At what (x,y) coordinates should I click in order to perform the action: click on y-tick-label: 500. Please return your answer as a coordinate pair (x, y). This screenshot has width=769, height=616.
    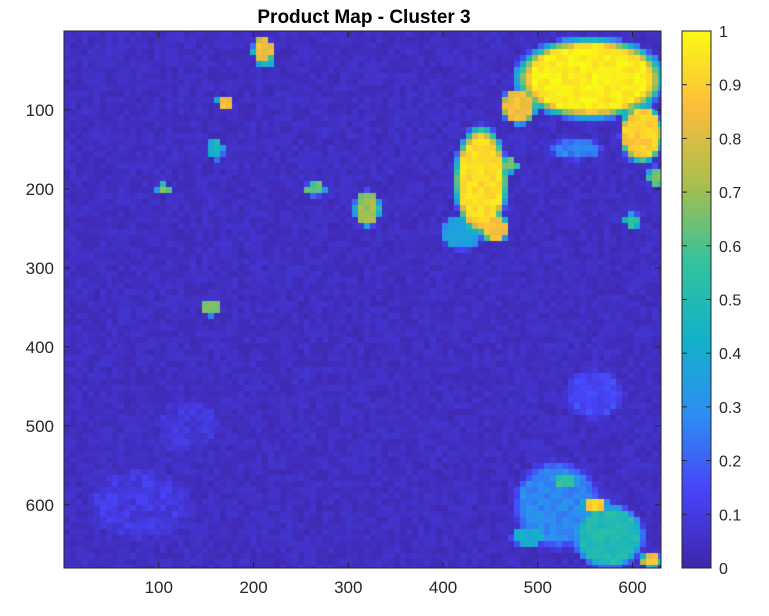
    Looking at the image, I should click on (40, 426).